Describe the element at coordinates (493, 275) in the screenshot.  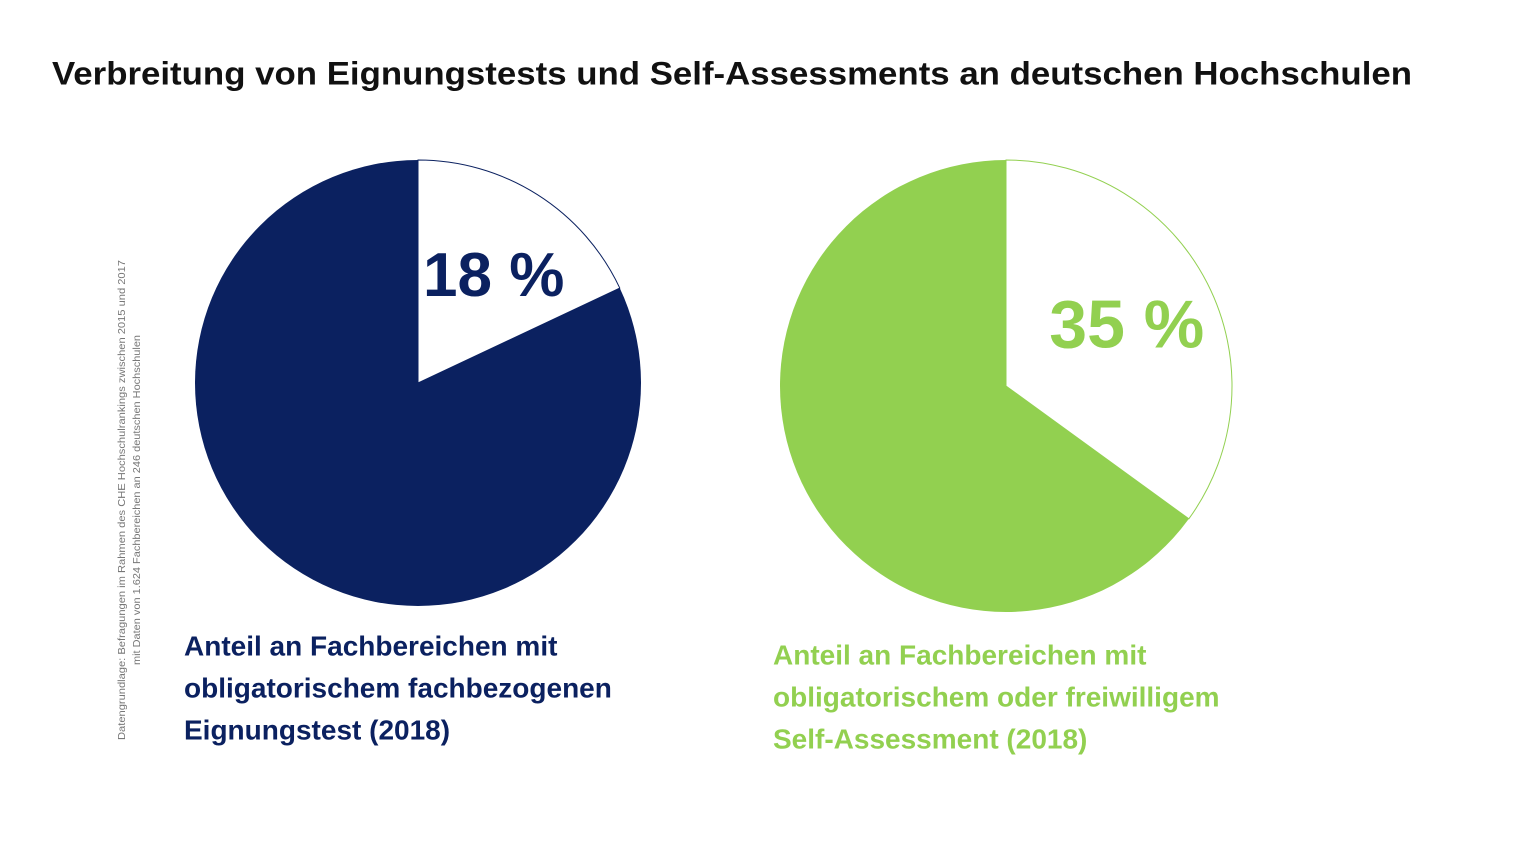
I see `value-label: 18 %` at that location.